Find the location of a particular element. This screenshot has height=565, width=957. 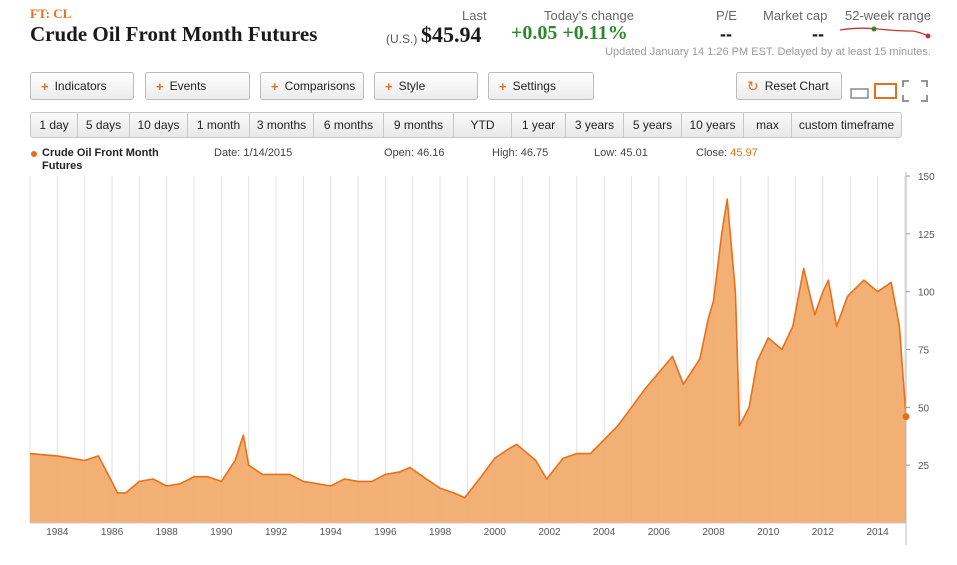

x-tick-label: 1992 is located at coordinates (276, 532).